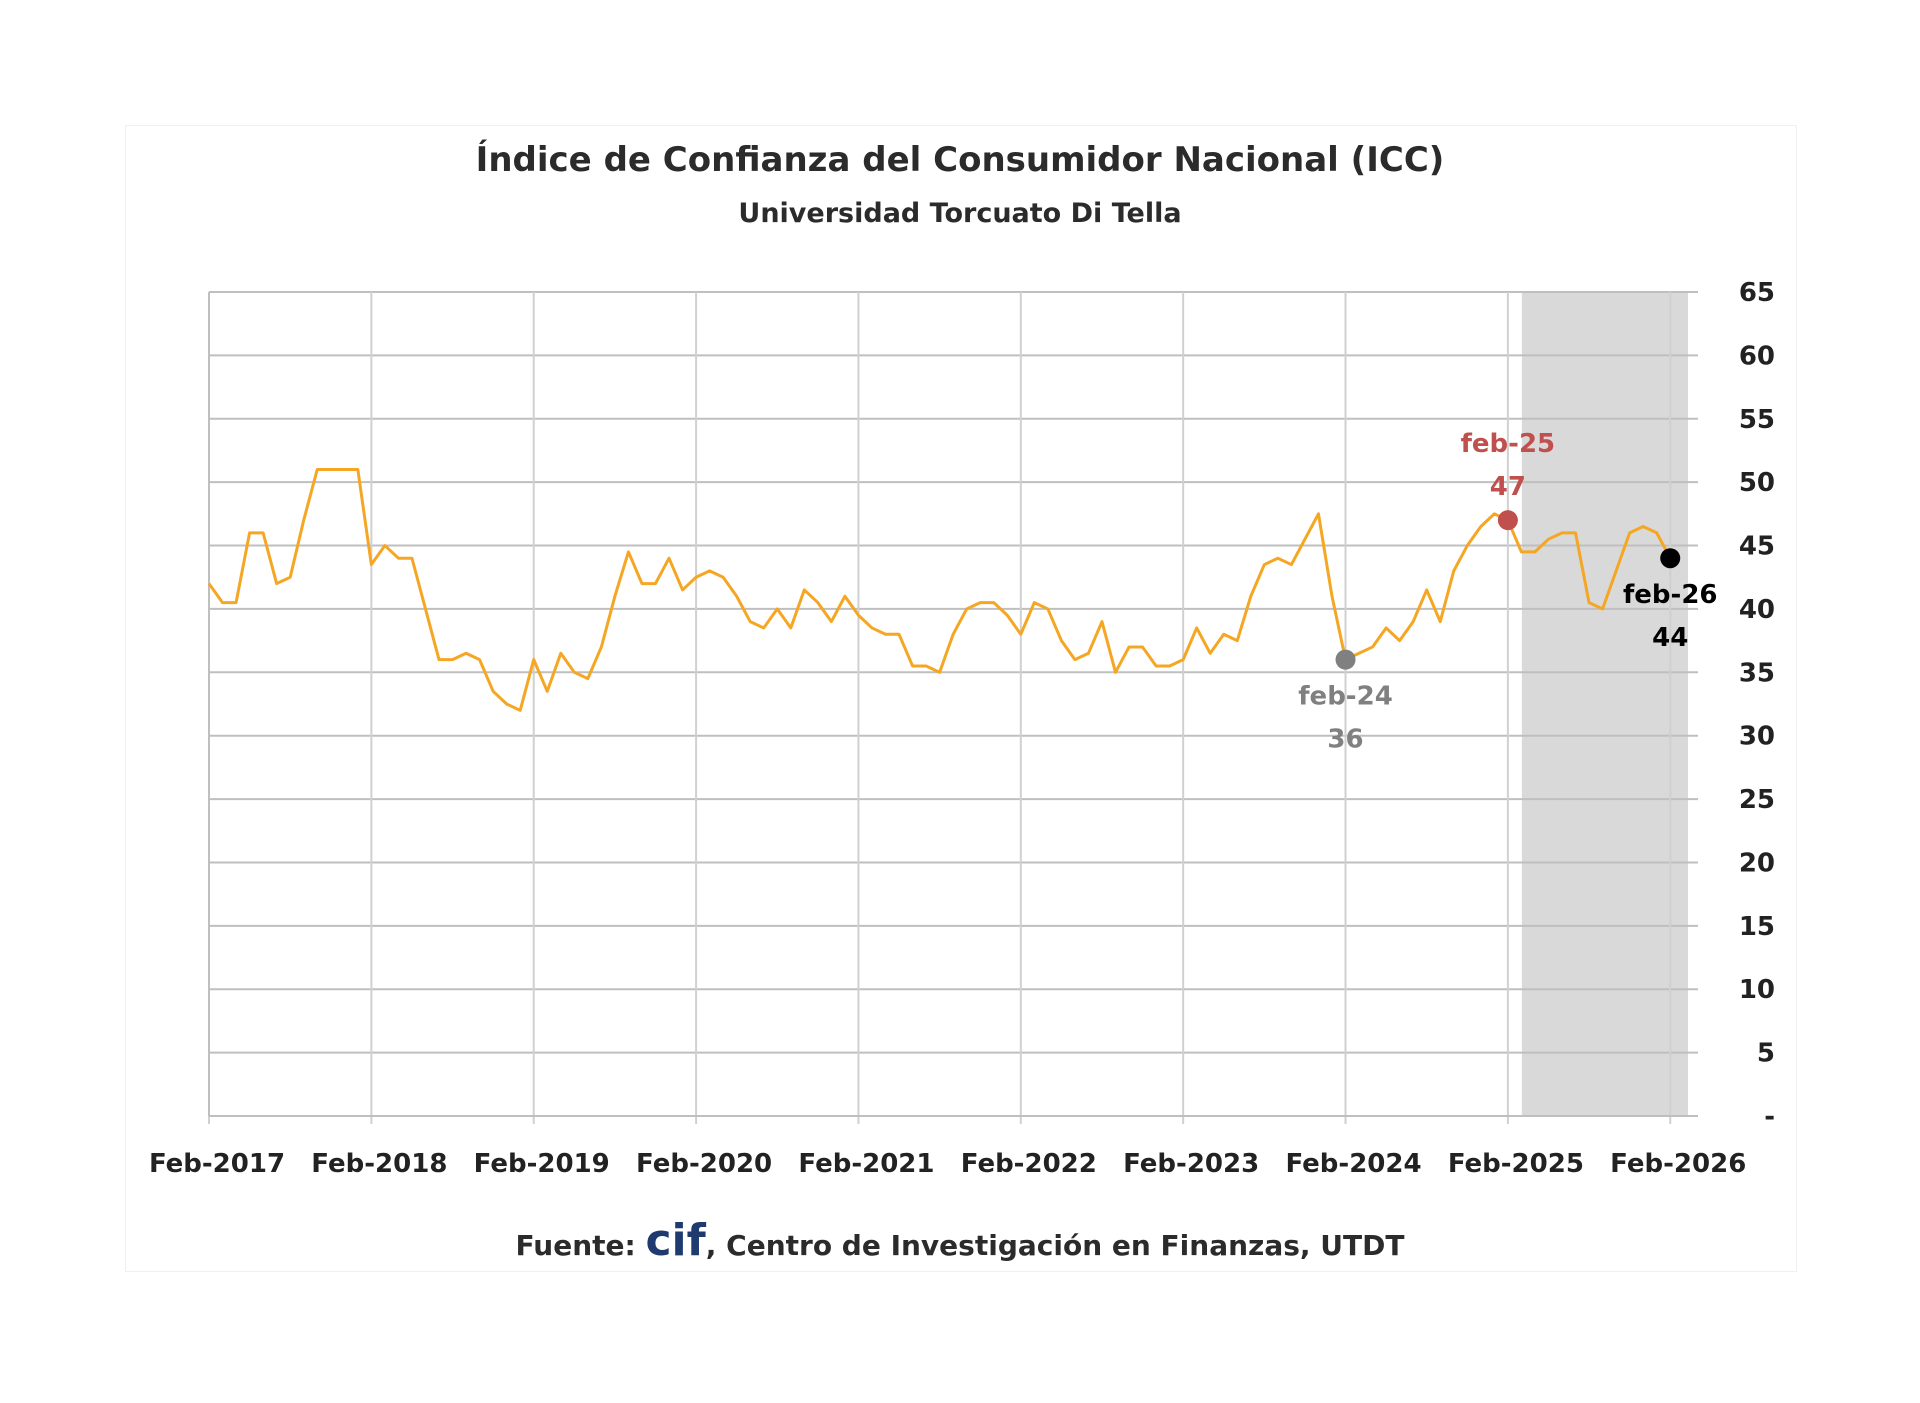 Image resolution: width=1920 pixels, height=1403 pixels. I want to click on x-tick-label: Feb-2017, so click(217, 1164).